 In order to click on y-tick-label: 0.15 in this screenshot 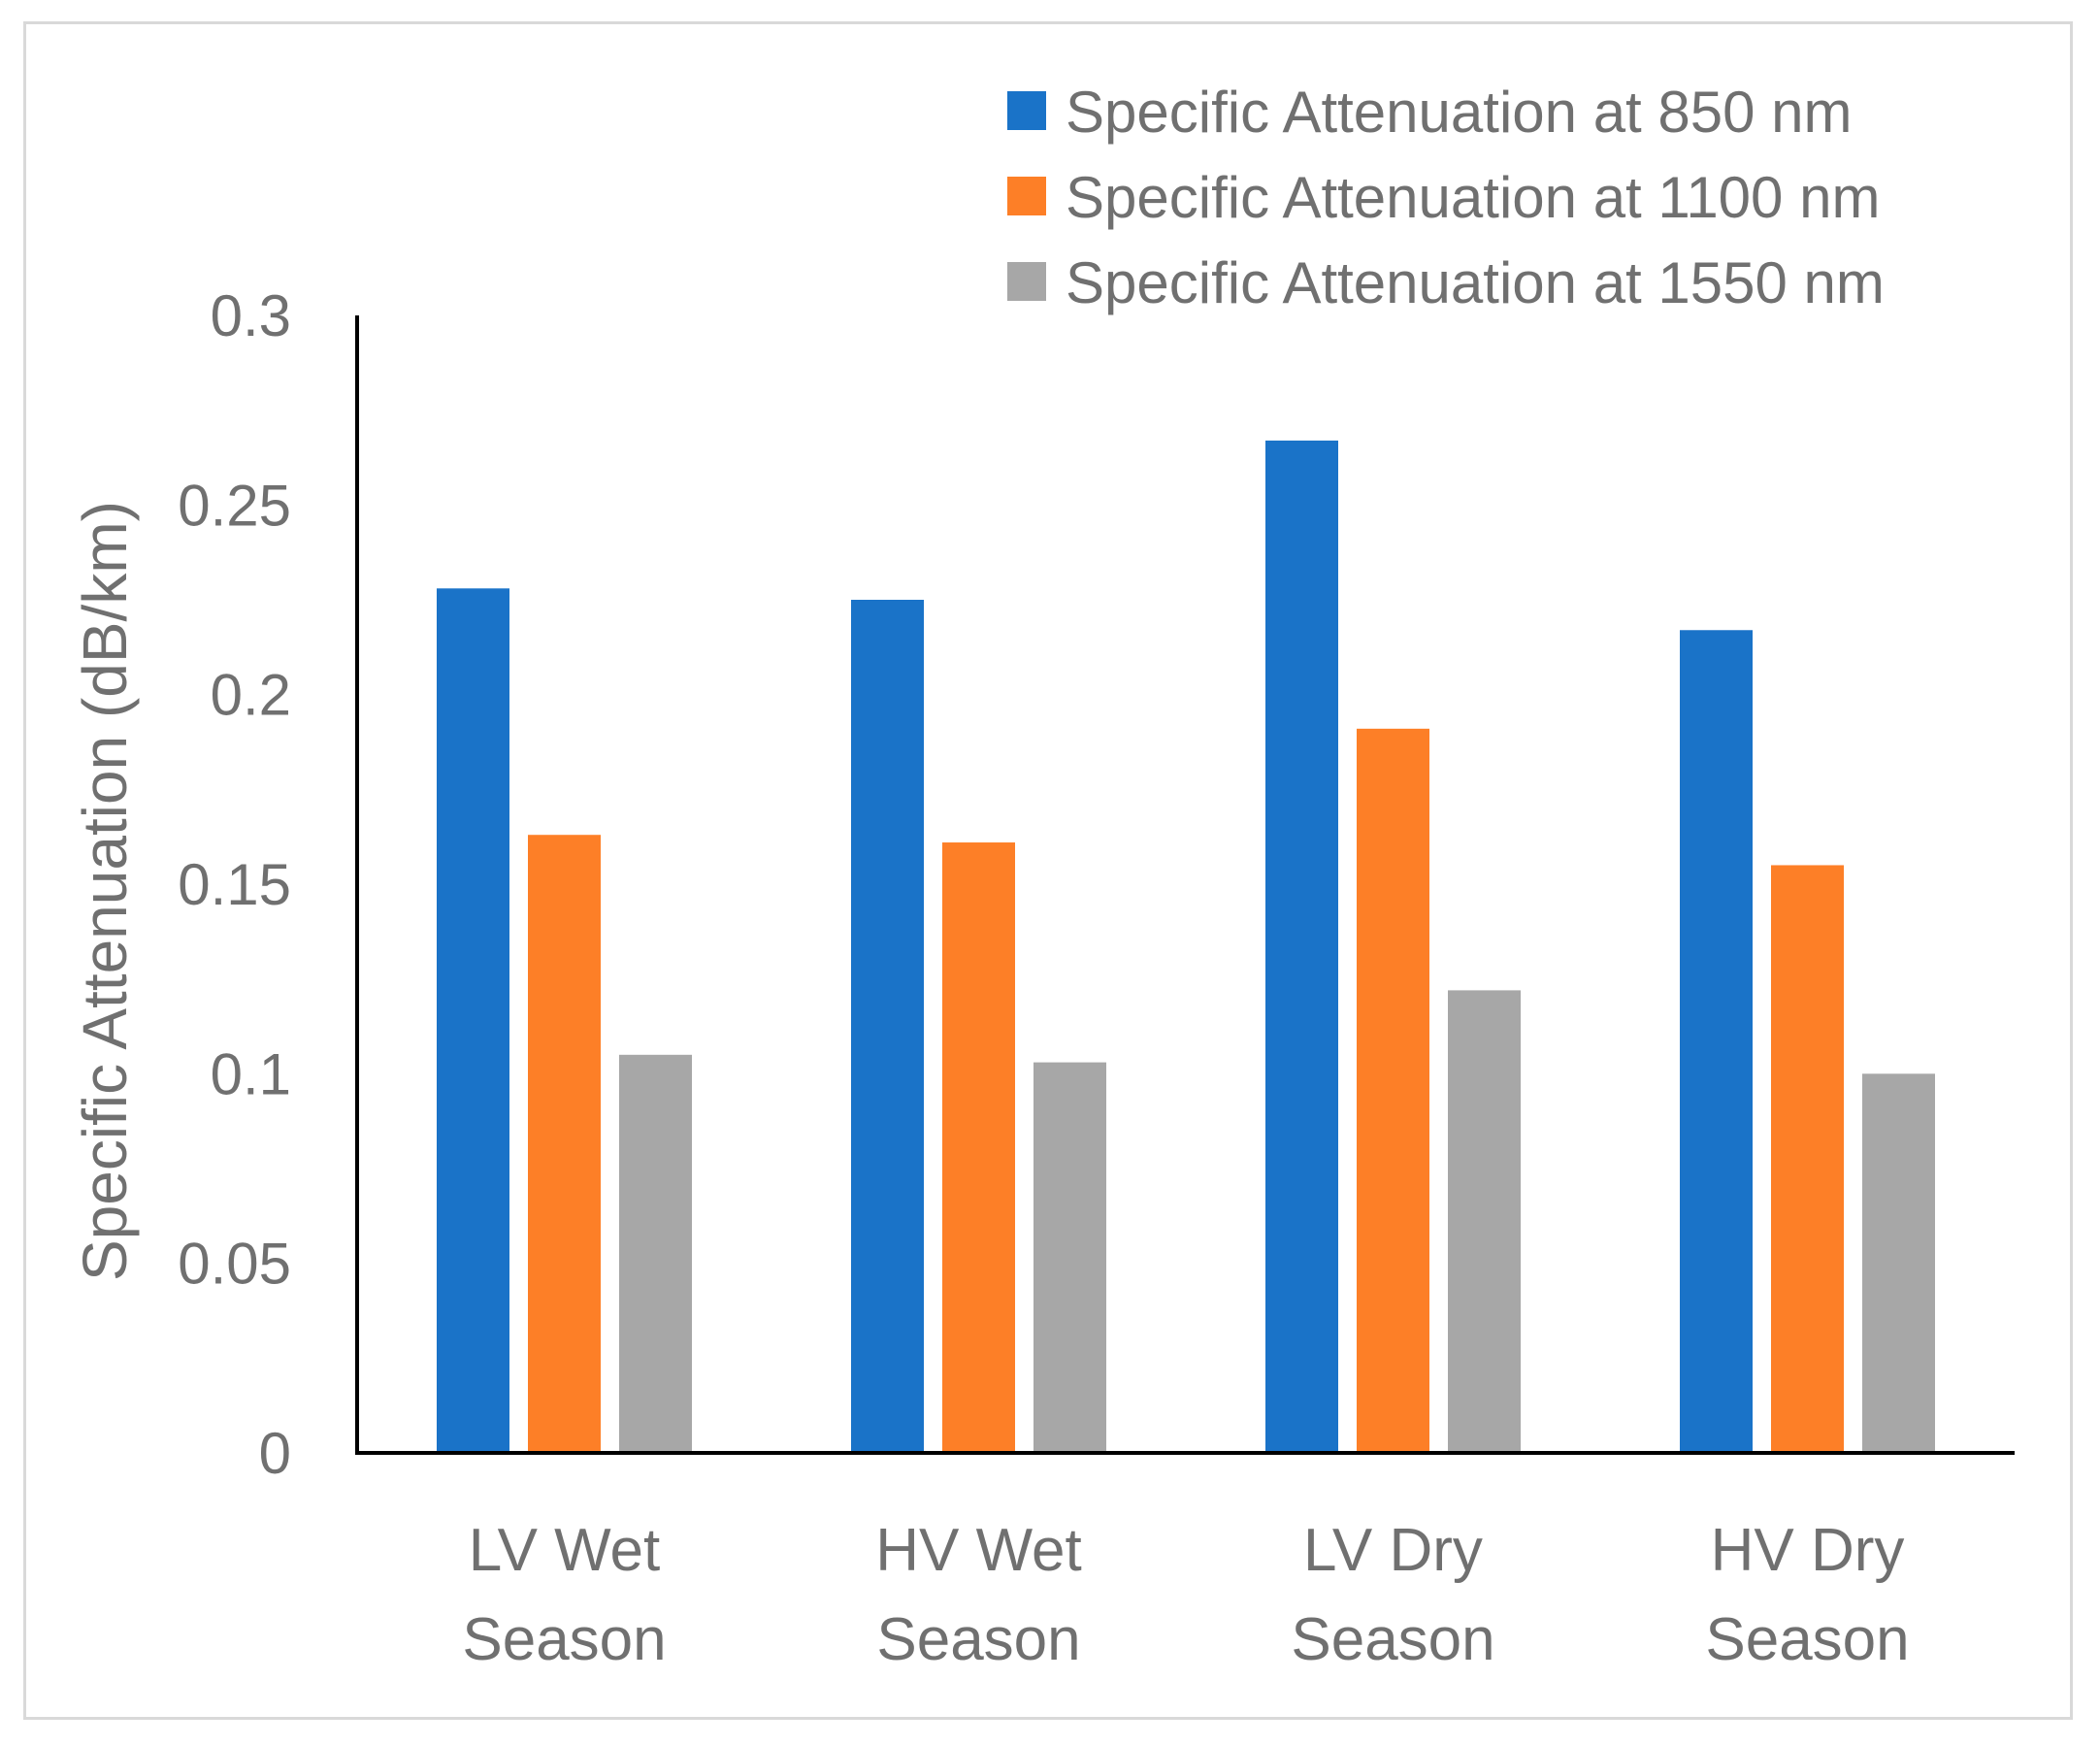, I will do `click(234, 884)`.